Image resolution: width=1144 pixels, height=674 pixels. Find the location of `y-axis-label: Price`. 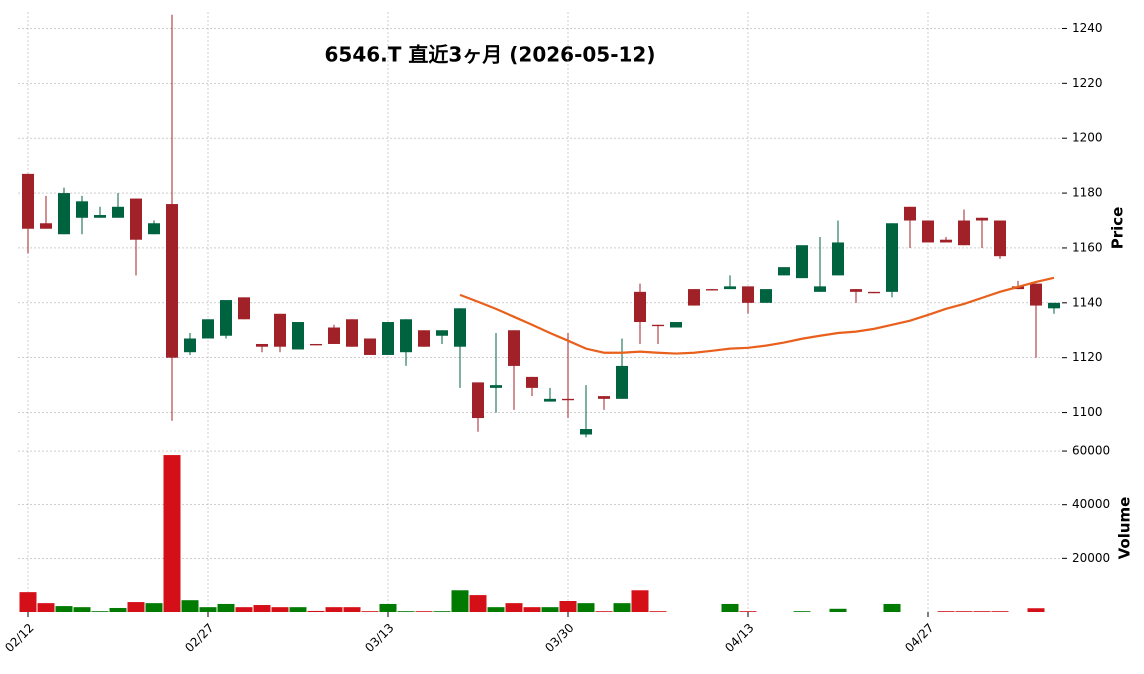

y-axis-label: Price is located at coordinates (1118, 228).